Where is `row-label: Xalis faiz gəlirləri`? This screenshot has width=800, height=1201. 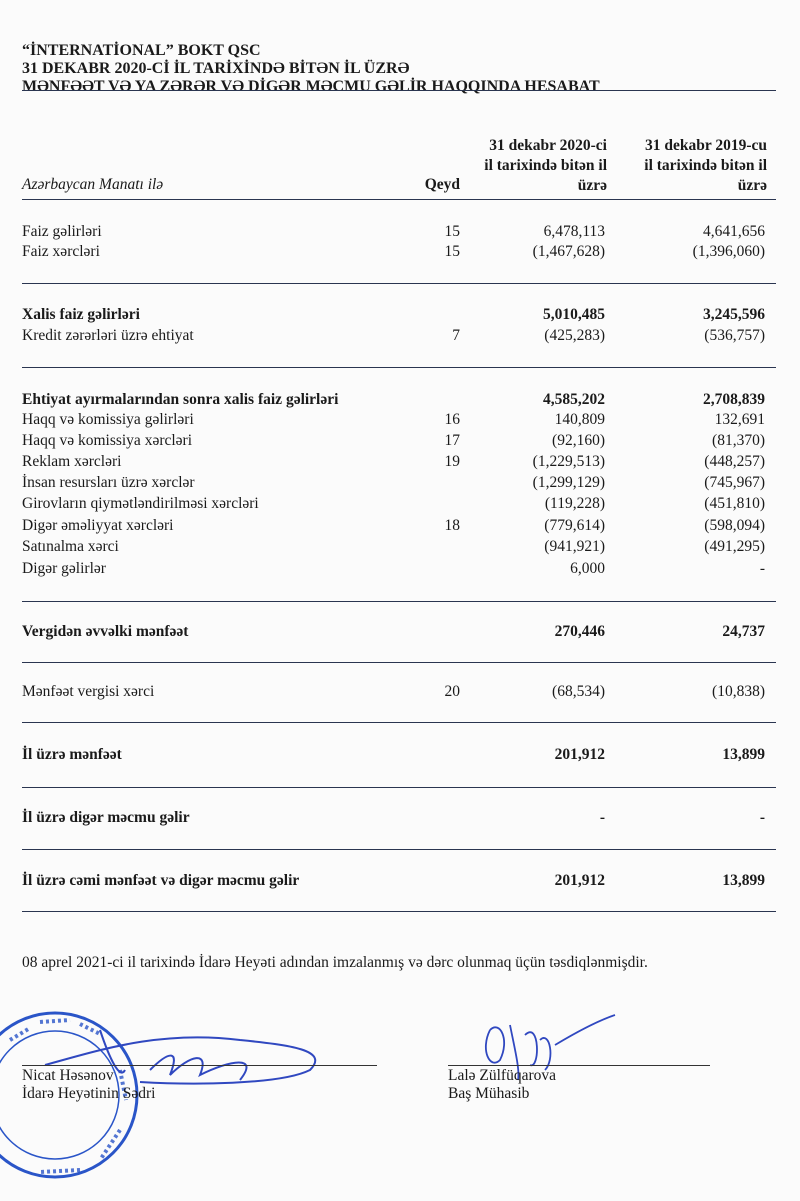
row-label: Xalis faiz gəlirləri is located at coordinates (81, 314).